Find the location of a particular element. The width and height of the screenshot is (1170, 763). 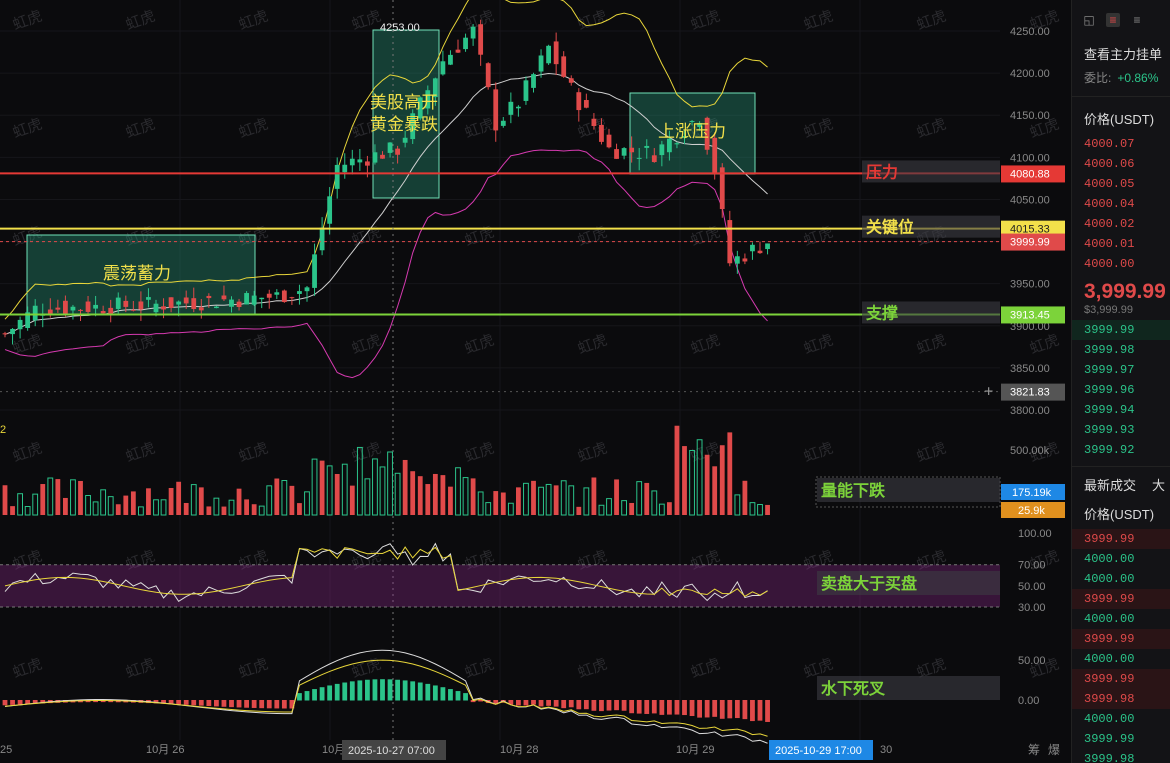

book-bids-icon: ≡ is located at coordinates (1137, 20).